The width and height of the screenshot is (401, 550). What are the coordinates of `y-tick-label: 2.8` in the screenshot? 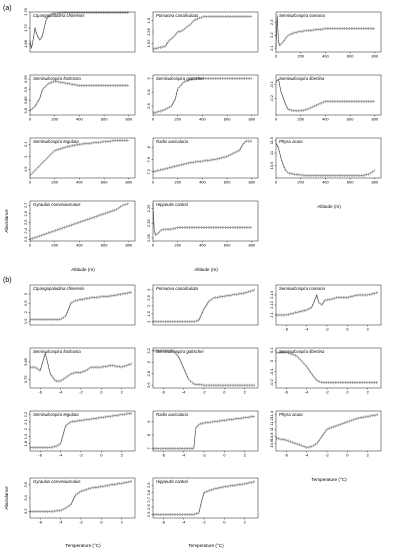 It's located at (148, 373).